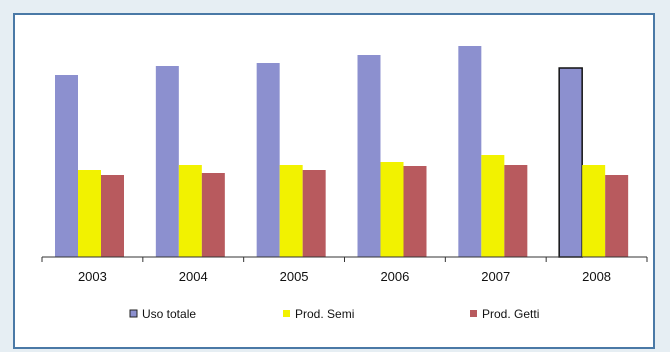  Describe the element at coordinates (495, 276) in the screenshot. I see `x-tick-label-2007: 2007` at that location.